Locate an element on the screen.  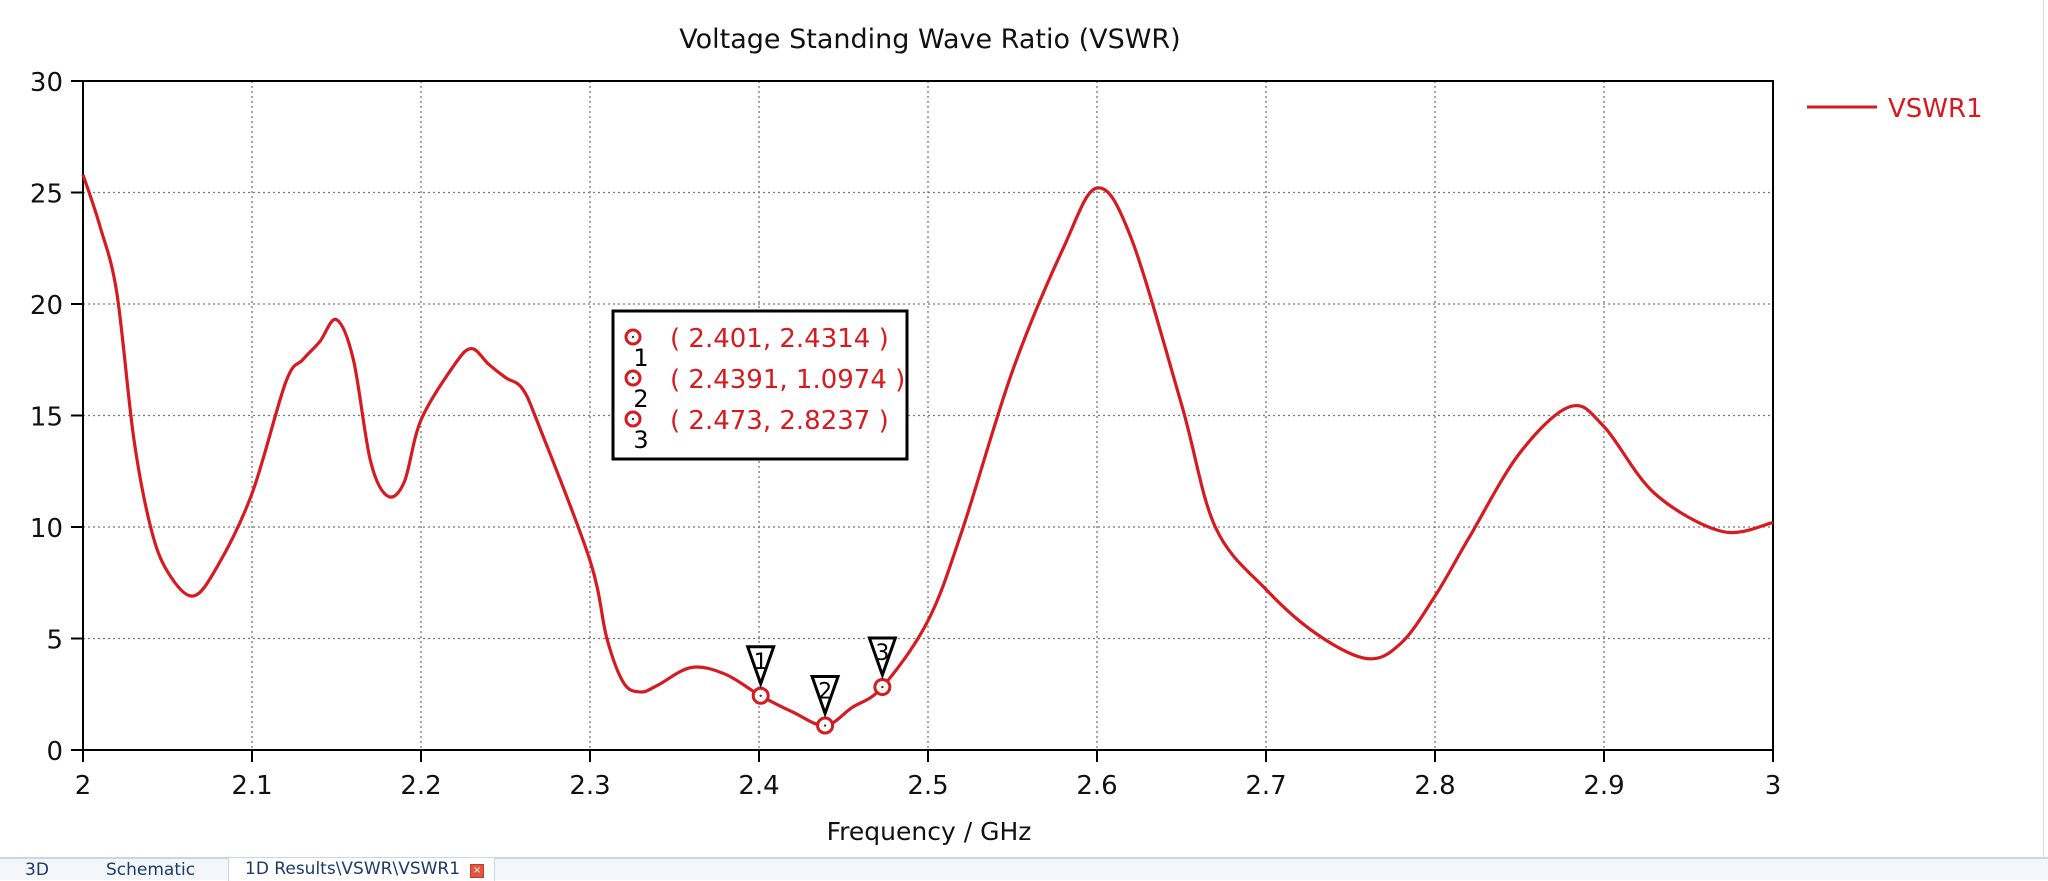
y-tick-label: 30 is located at coordinates (46, 83).